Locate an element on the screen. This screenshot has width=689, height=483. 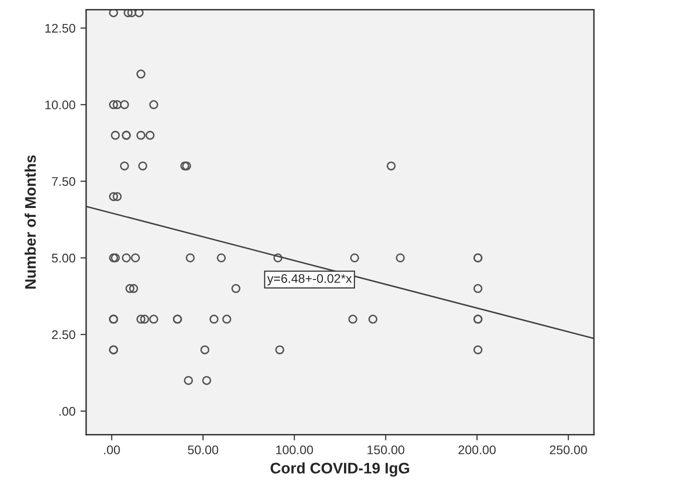
x-tick-label: 250.00 is located at coordinates (568, 449).